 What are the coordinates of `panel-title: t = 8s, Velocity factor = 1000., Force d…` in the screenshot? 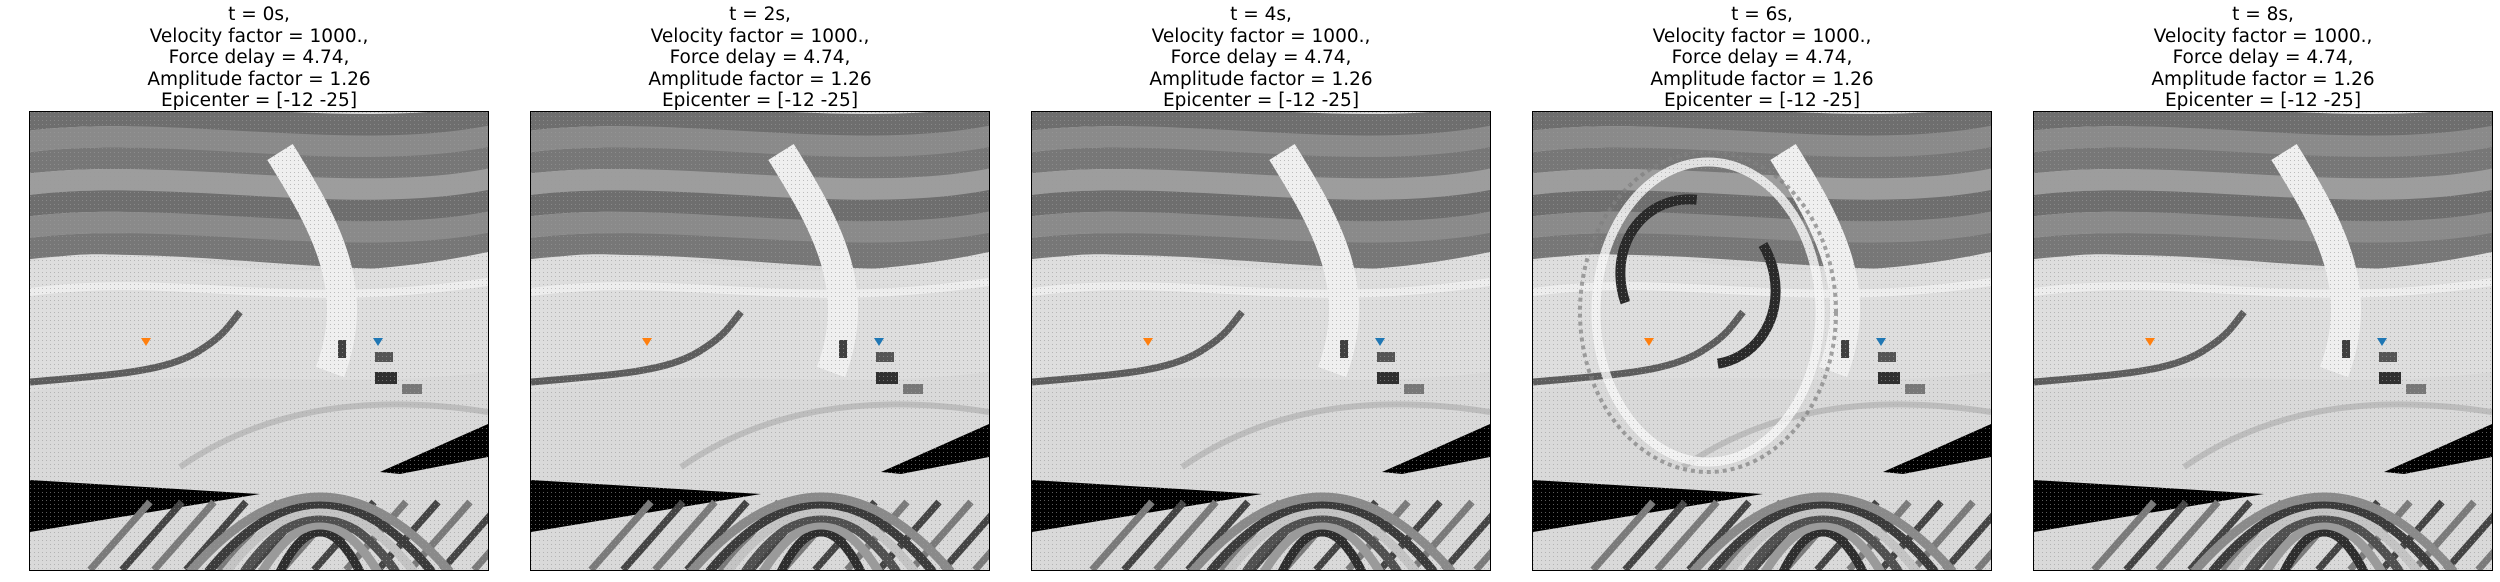 It's located at (2263, 58).